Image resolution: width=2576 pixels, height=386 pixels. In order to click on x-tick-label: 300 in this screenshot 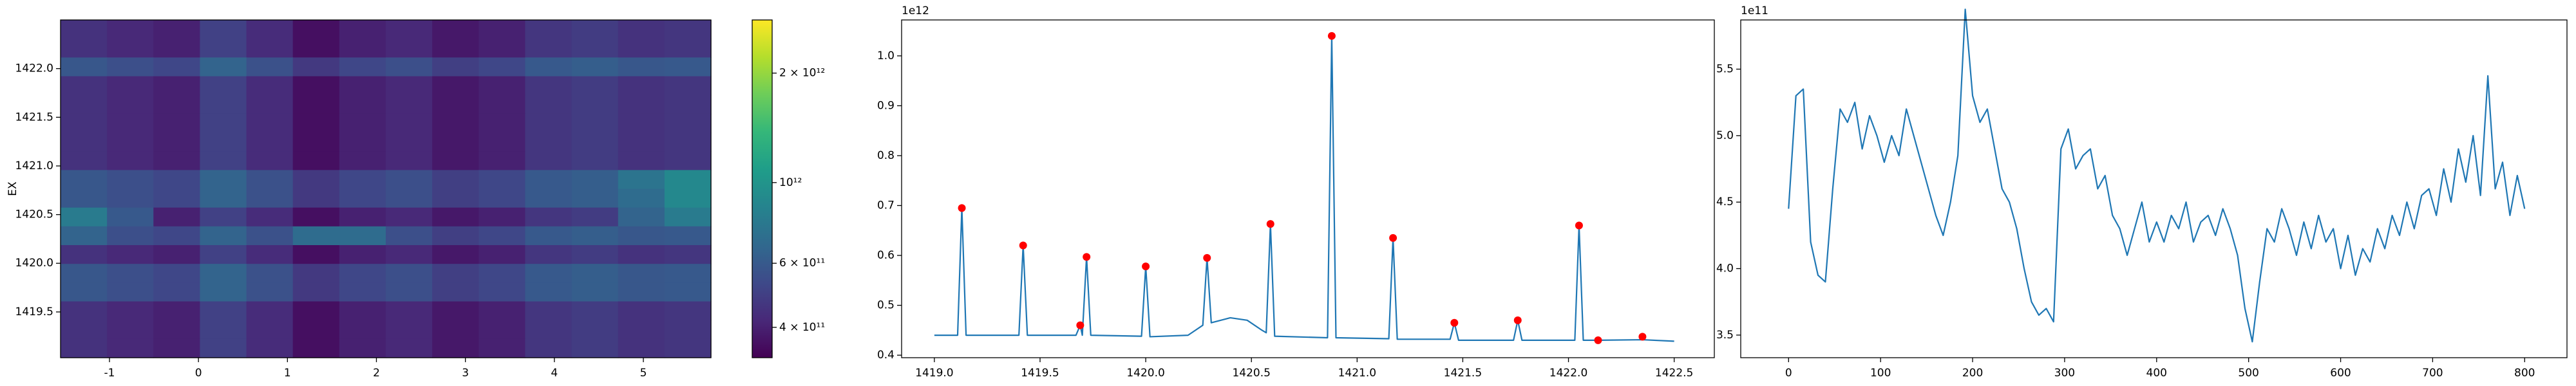, I will do `click(2064, 373)`.